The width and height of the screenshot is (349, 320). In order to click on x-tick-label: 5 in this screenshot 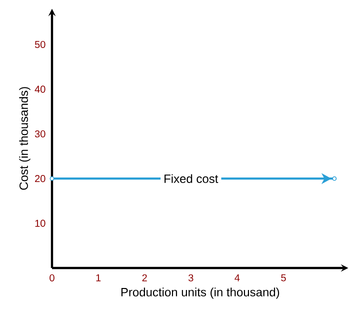, I will do `click(283, 278)`.